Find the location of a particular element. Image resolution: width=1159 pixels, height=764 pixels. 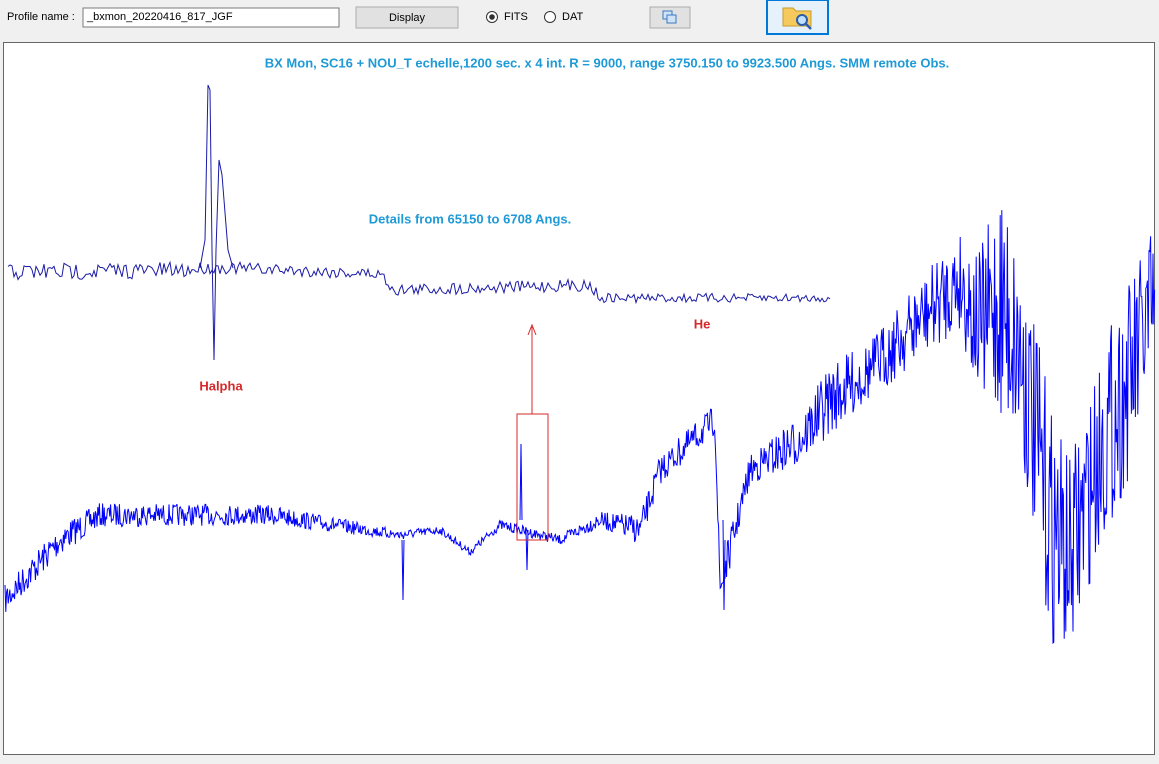

annotation: Halpha is located at coordinates (221, 385).